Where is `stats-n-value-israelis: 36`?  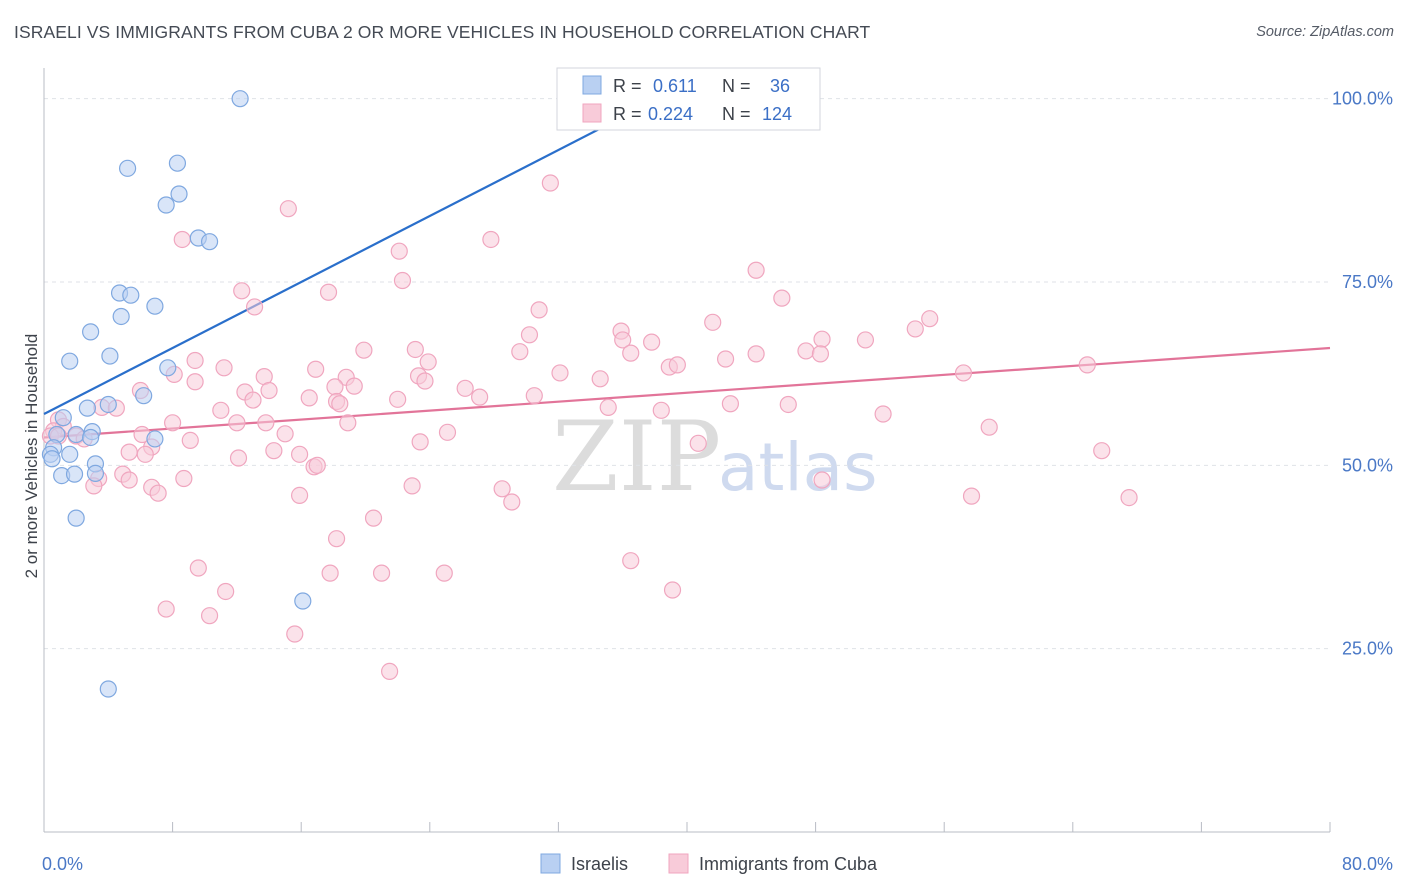
stats-n-value-israelis: 36 is located at coordinates (780, 86).